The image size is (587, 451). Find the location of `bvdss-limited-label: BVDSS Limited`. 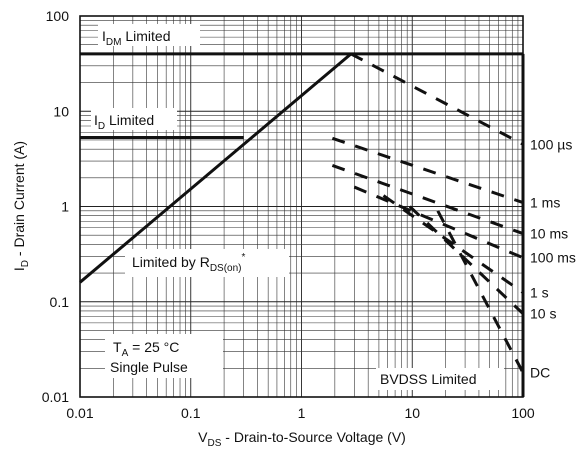

bvdss-limited-label: BVDSS Limited is located at coordinates (428, 379).